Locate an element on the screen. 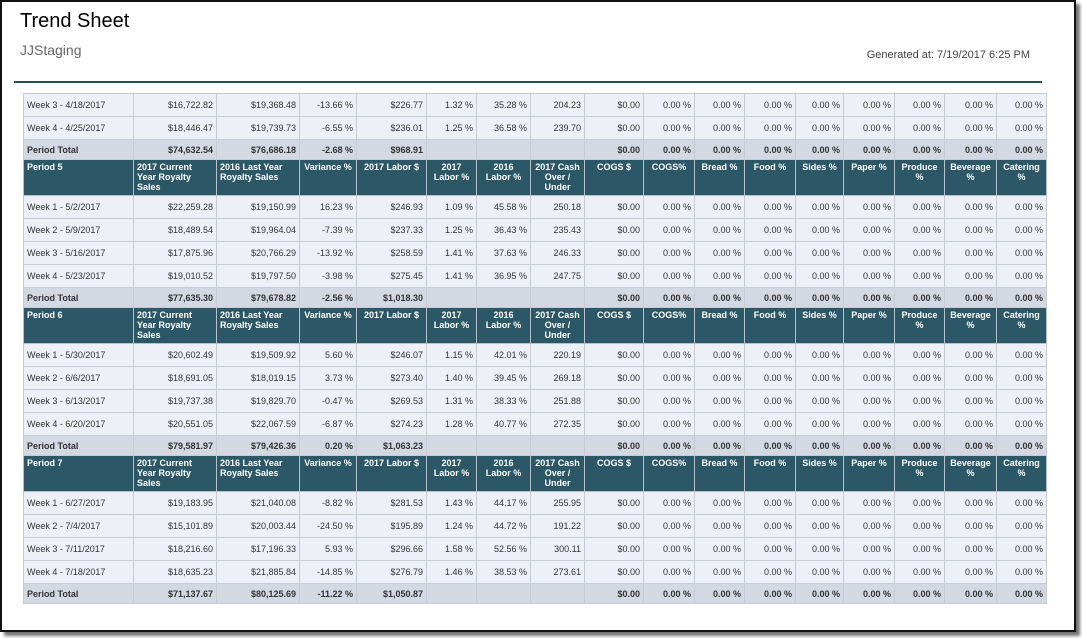 This screenshot has height=638, width=1082. period-total-row-cell: $74,632.54 is located at coordinates (175, 149).